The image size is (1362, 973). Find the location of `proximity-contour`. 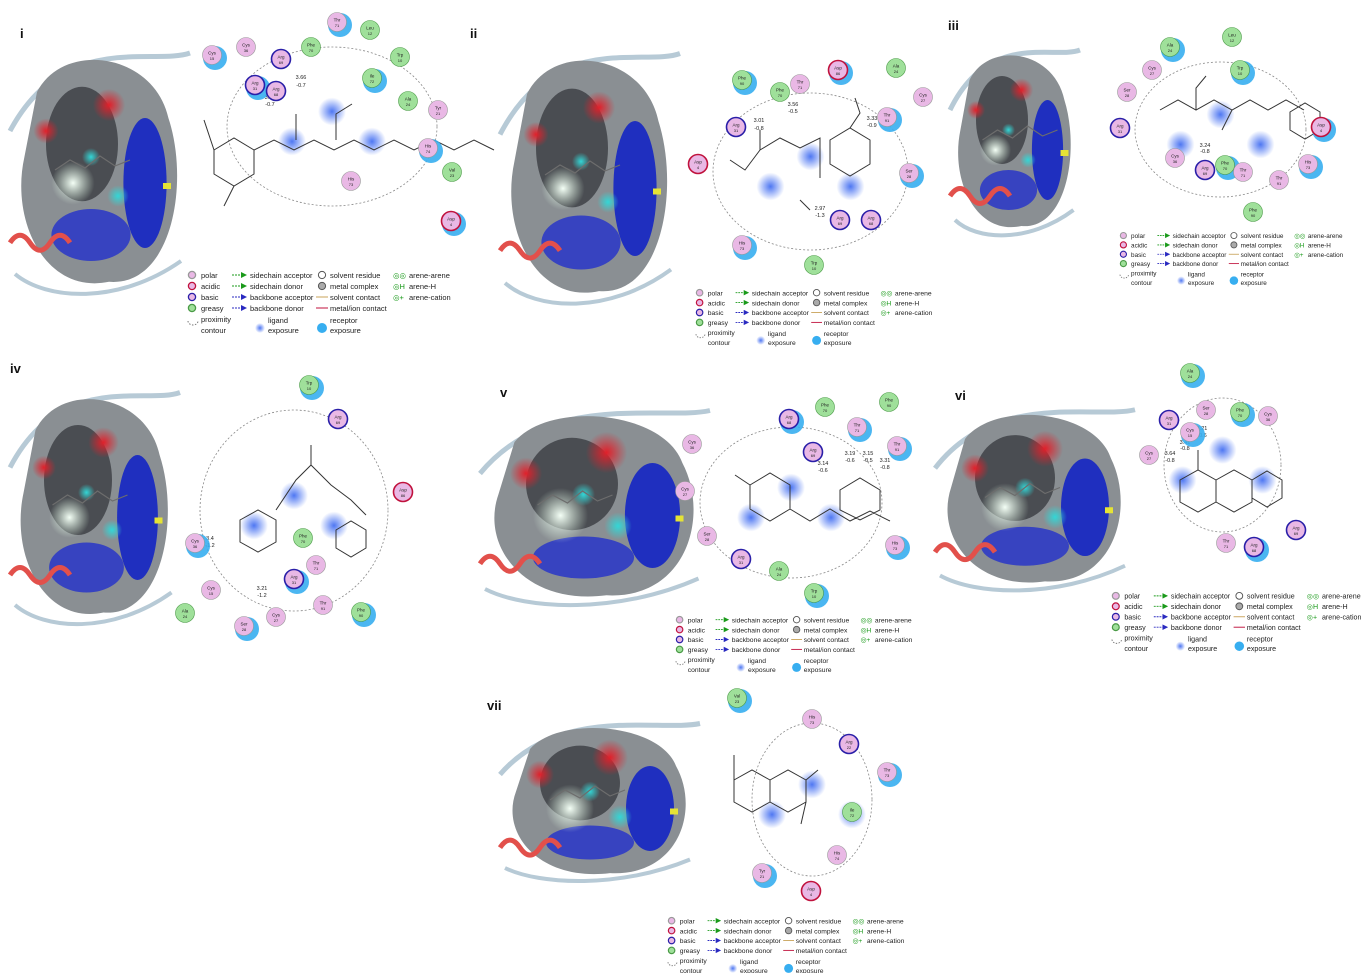

proximity-contour is located at coordinates (812, 799).